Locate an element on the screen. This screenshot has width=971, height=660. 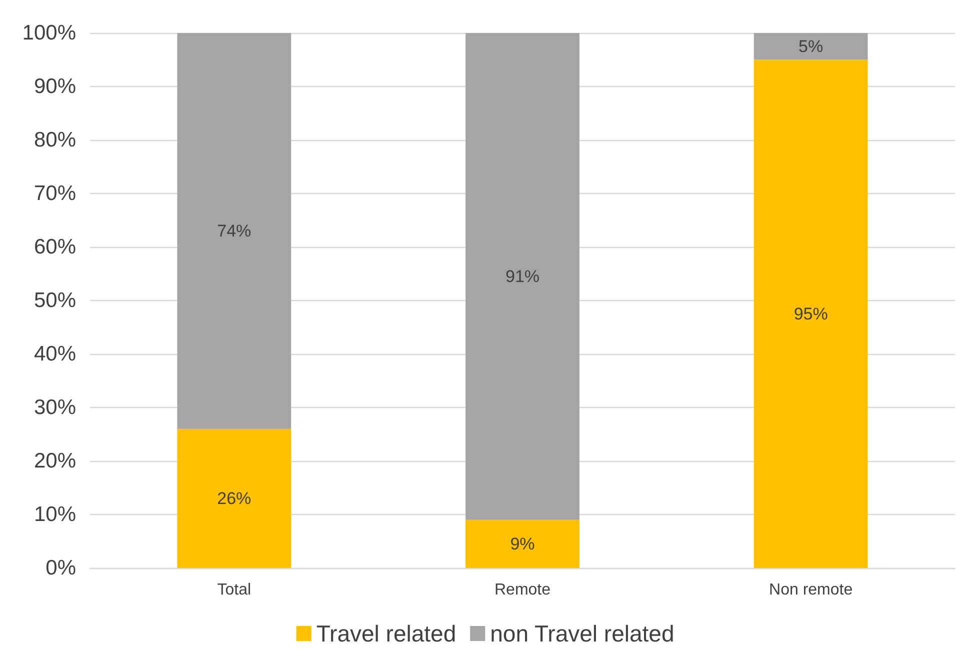
data-label: 5% is located at coordinates (811, 46).